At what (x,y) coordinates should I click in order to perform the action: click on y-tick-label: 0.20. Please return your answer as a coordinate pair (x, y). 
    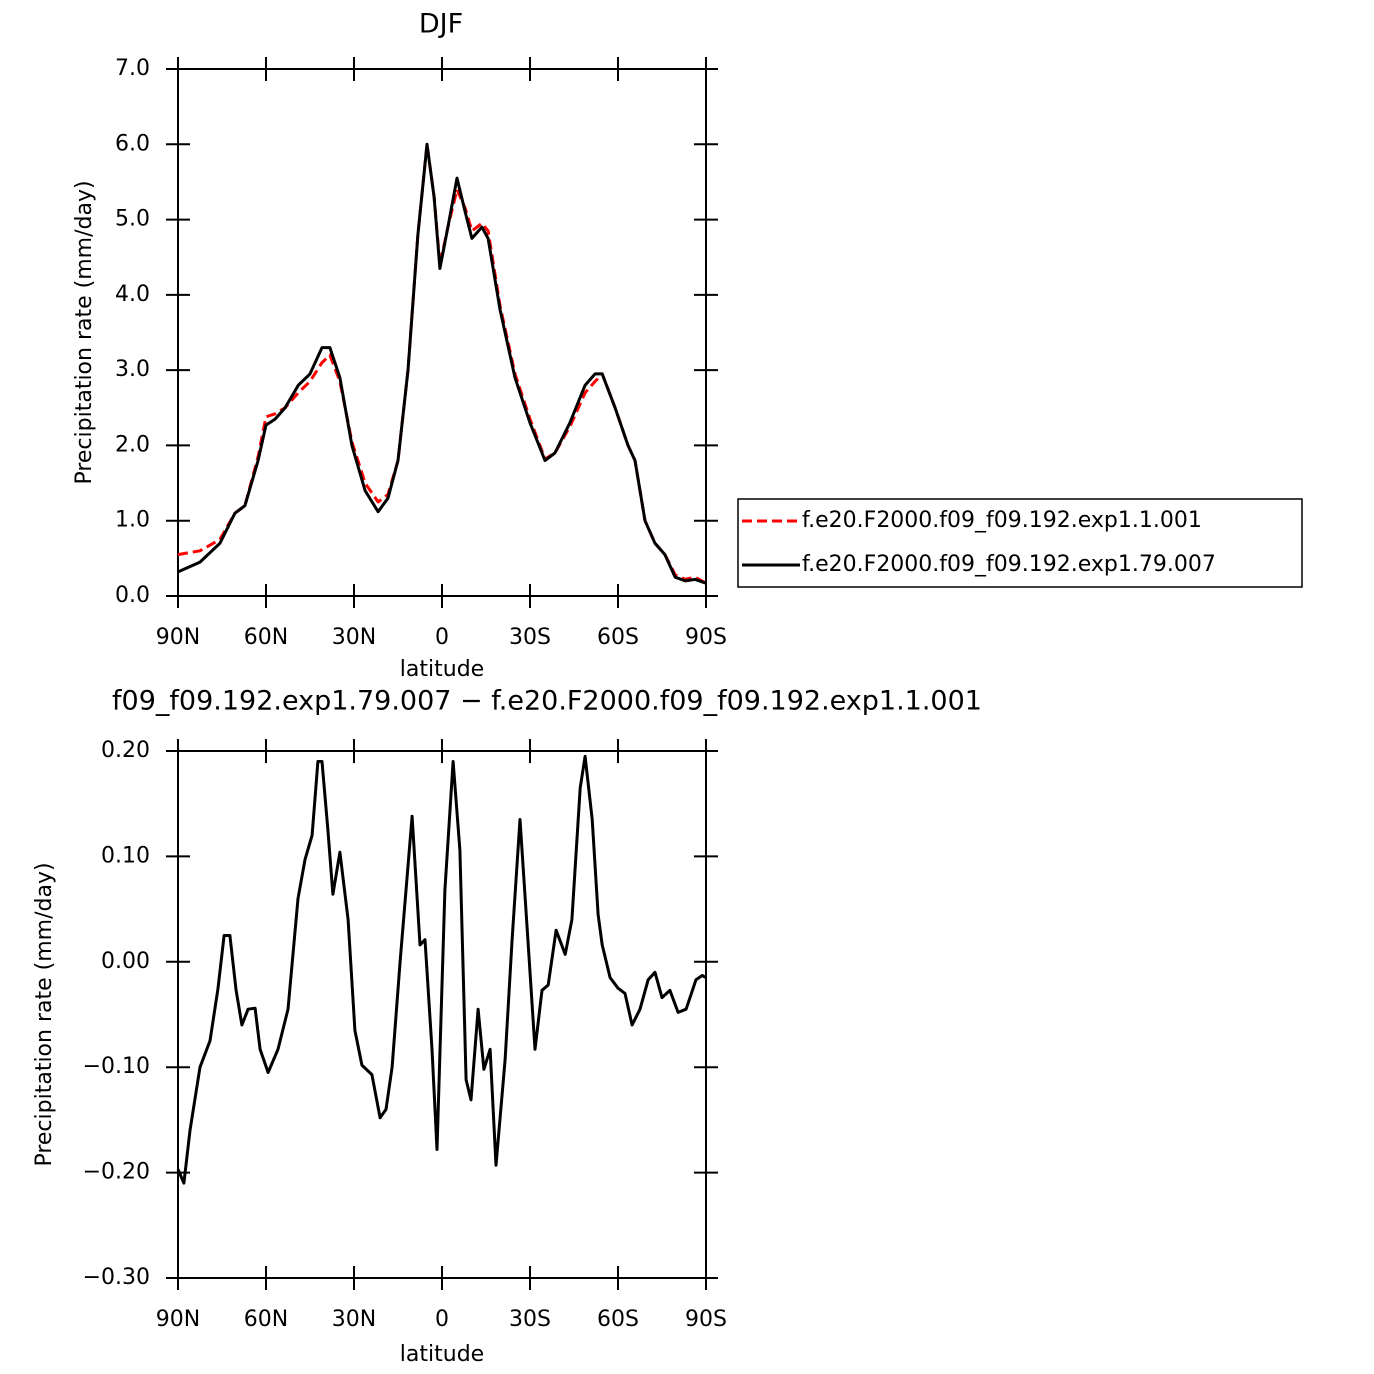
    Looking at the image, I should click on (125, 750).